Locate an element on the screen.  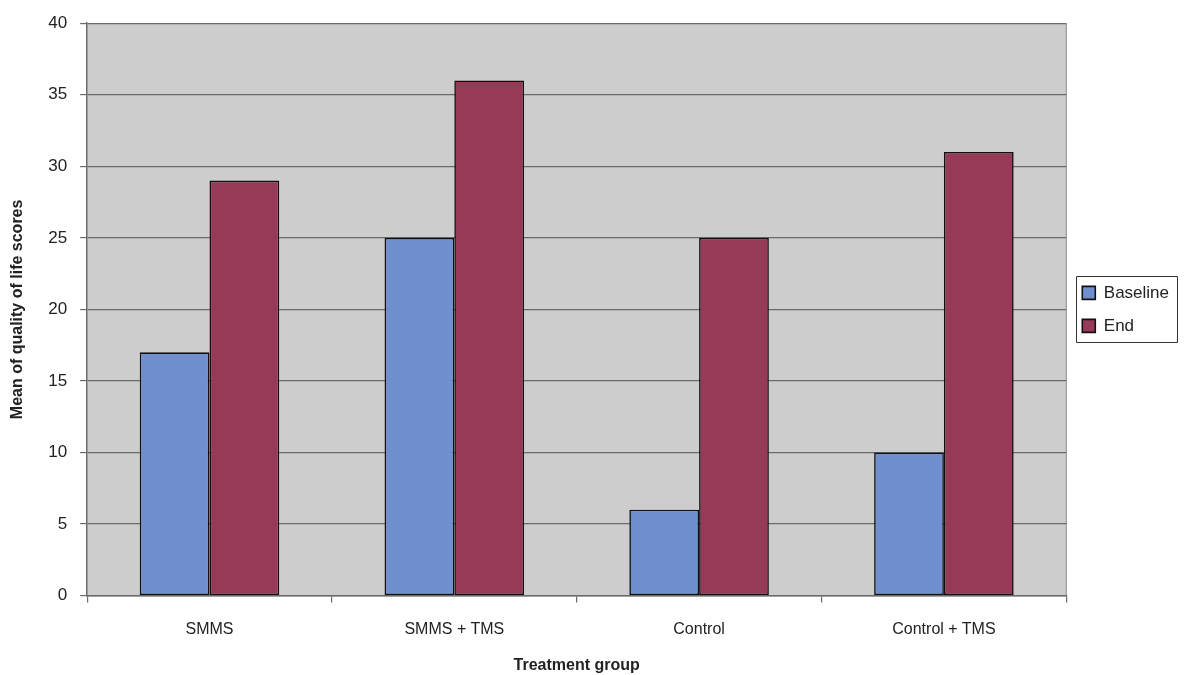
y-tick-label: 25 is located at coordinates (58, 237).